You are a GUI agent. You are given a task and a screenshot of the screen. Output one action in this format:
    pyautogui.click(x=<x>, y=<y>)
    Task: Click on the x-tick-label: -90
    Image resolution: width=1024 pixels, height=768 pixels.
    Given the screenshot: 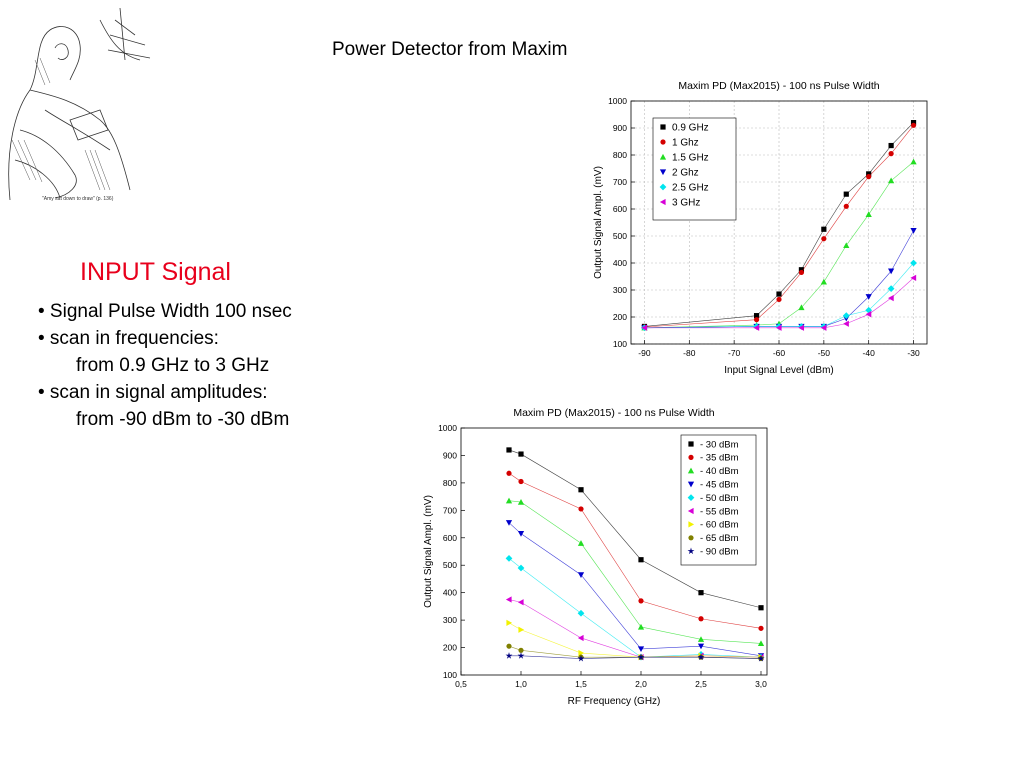 What is the action you would take?
    pyautogui.click(x=644, y=353)
    